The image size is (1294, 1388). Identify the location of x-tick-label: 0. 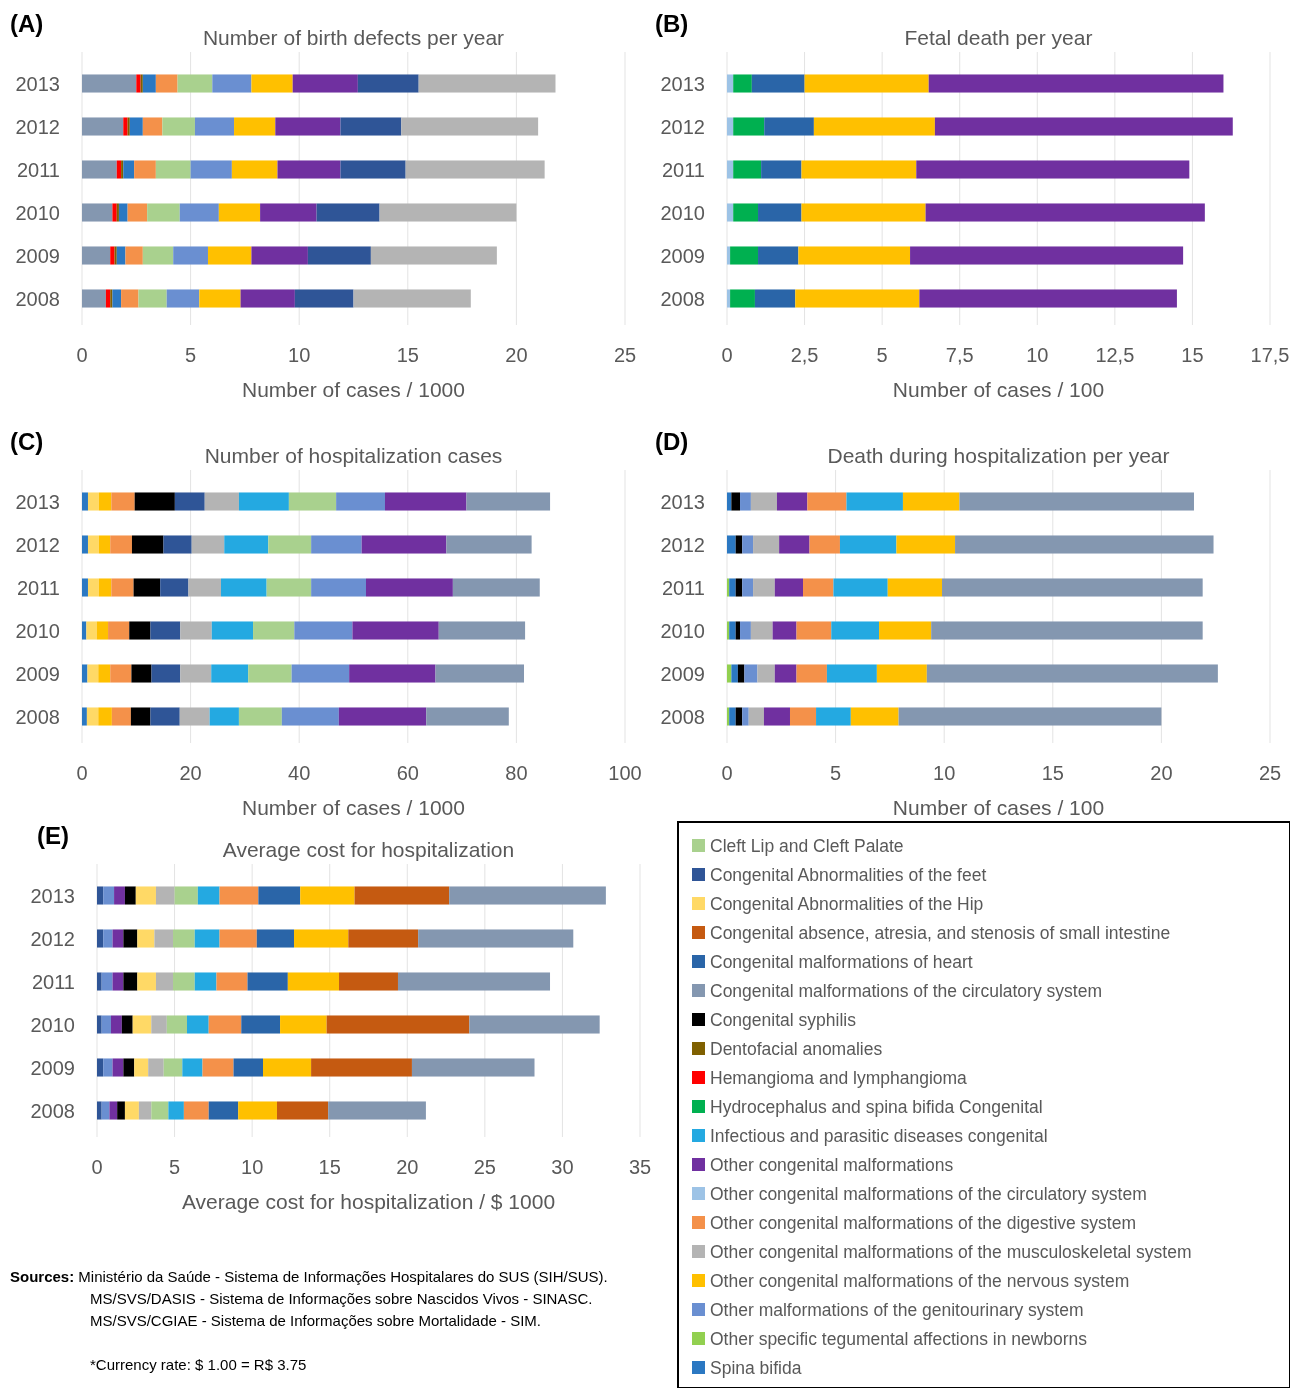
(727, 355).